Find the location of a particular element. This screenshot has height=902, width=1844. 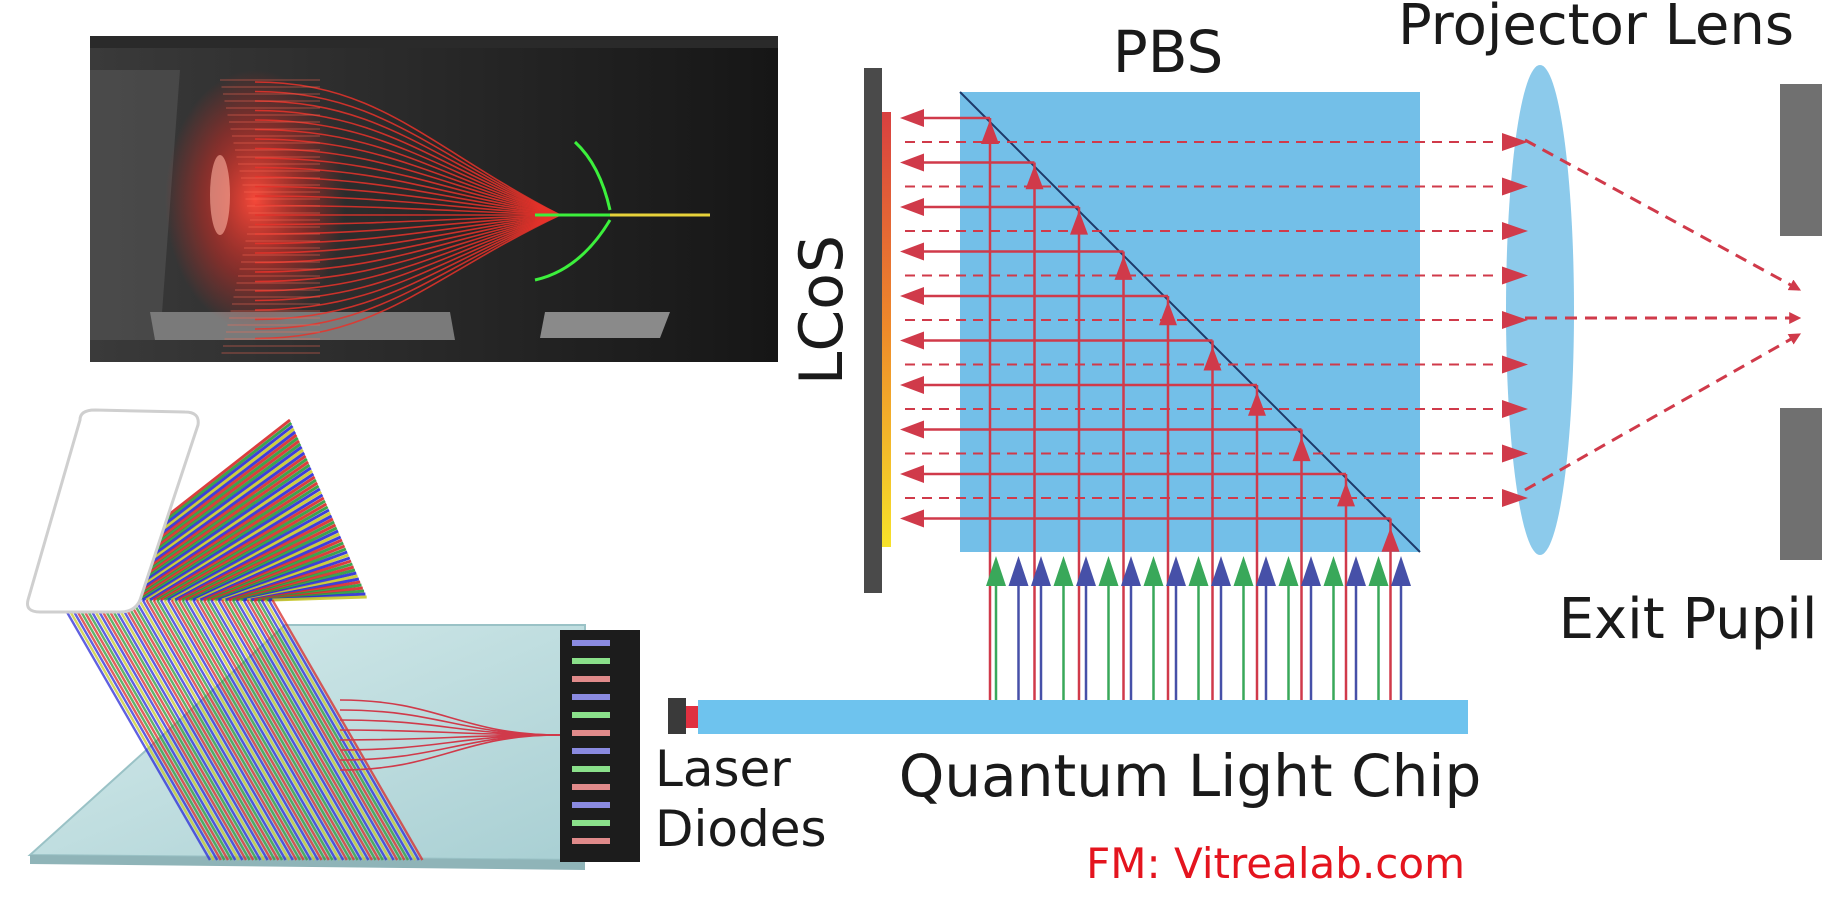

laser-diode-emitter is located at coordinates (692, 717).